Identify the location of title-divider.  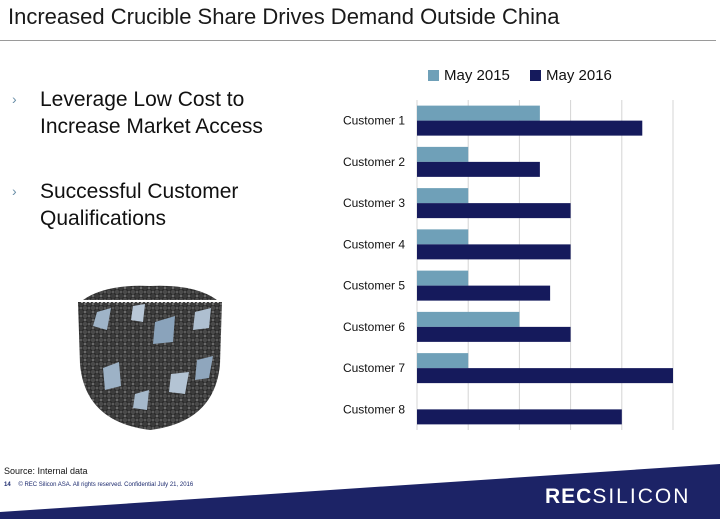
(358, 40).